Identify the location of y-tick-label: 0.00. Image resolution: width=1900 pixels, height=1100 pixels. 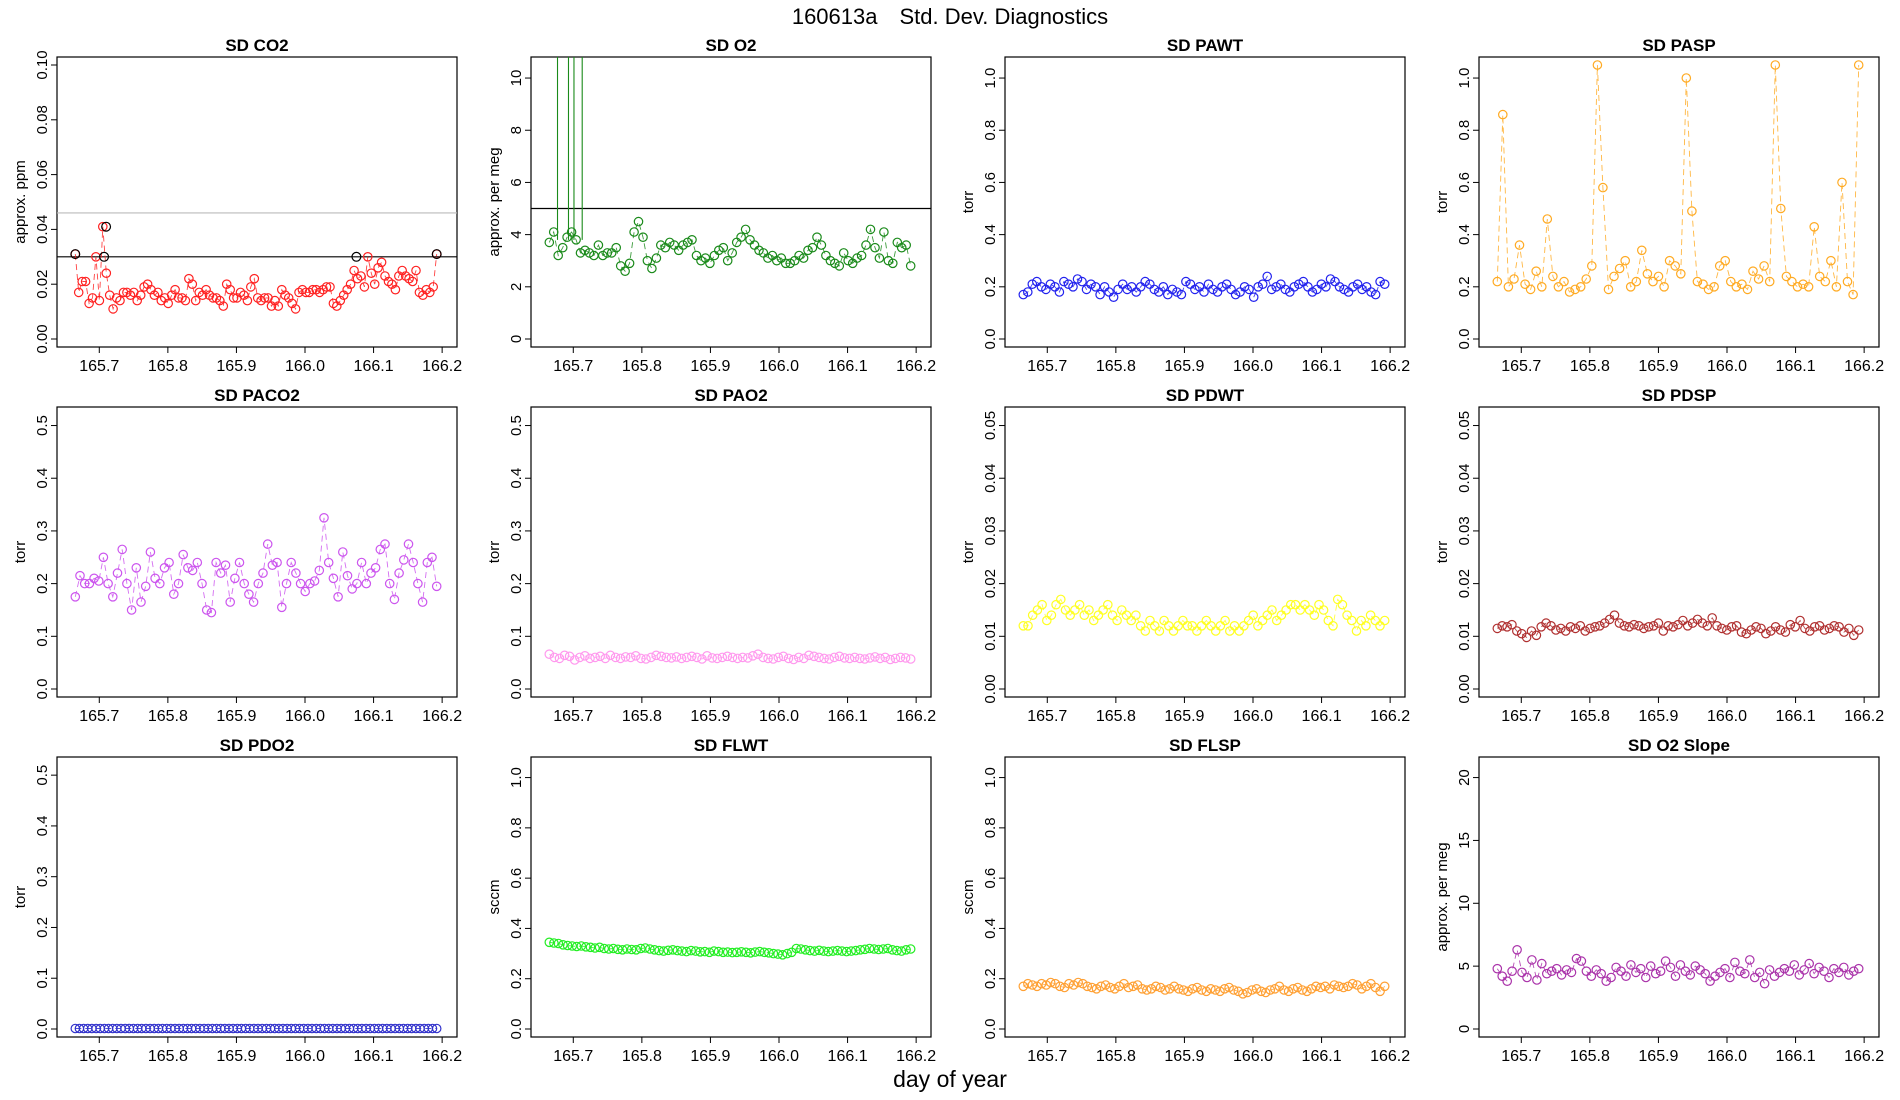
(42, 338).